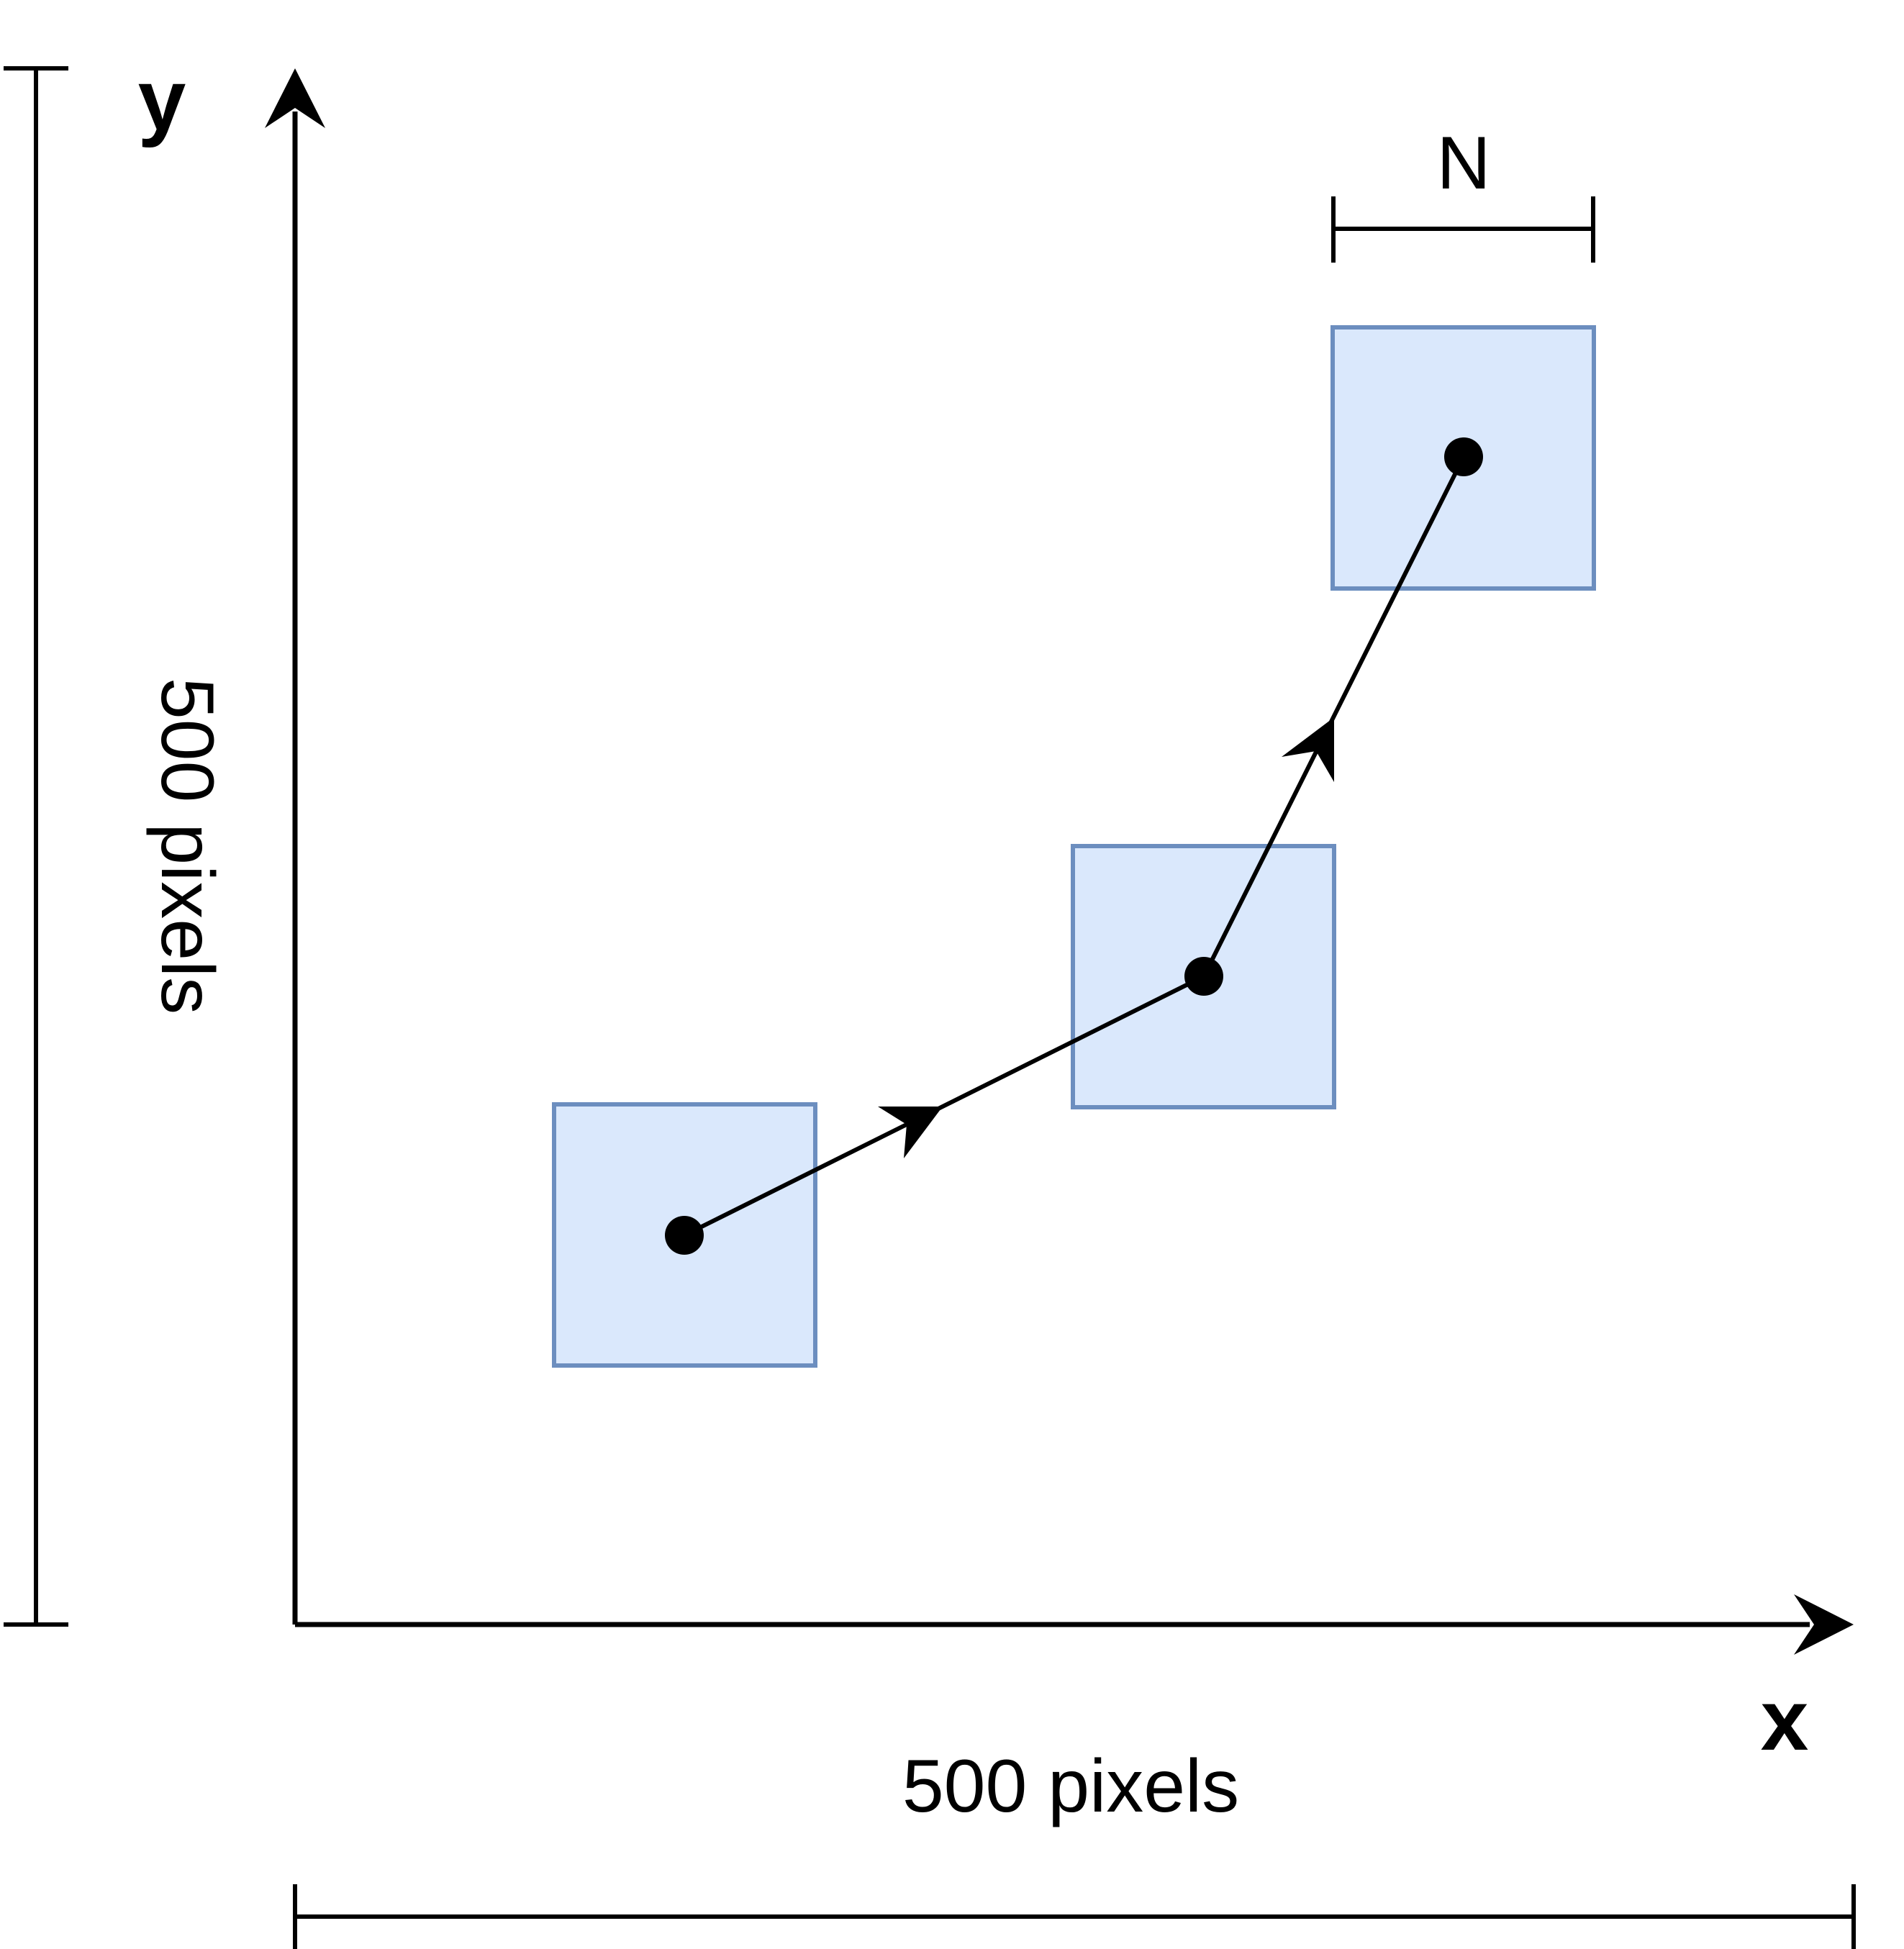  What do you see at coordinates (1463, 229) in the screenshot?
I see `n-dimension-bracket` at bounding box center [1463, 229].